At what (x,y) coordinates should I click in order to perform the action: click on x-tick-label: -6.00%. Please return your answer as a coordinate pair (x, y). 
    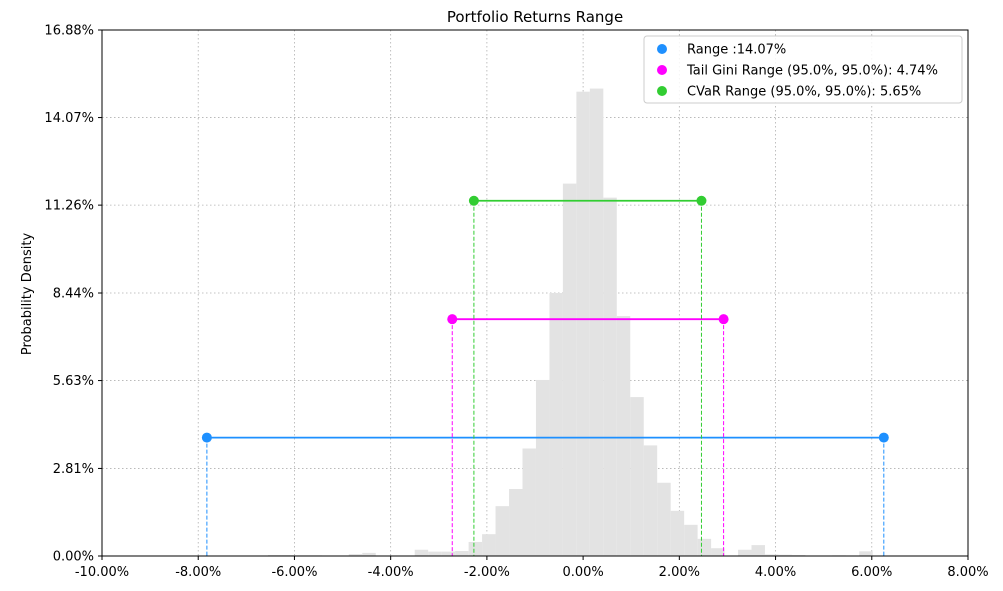
    Looking at the image, I should click on (294, 572).